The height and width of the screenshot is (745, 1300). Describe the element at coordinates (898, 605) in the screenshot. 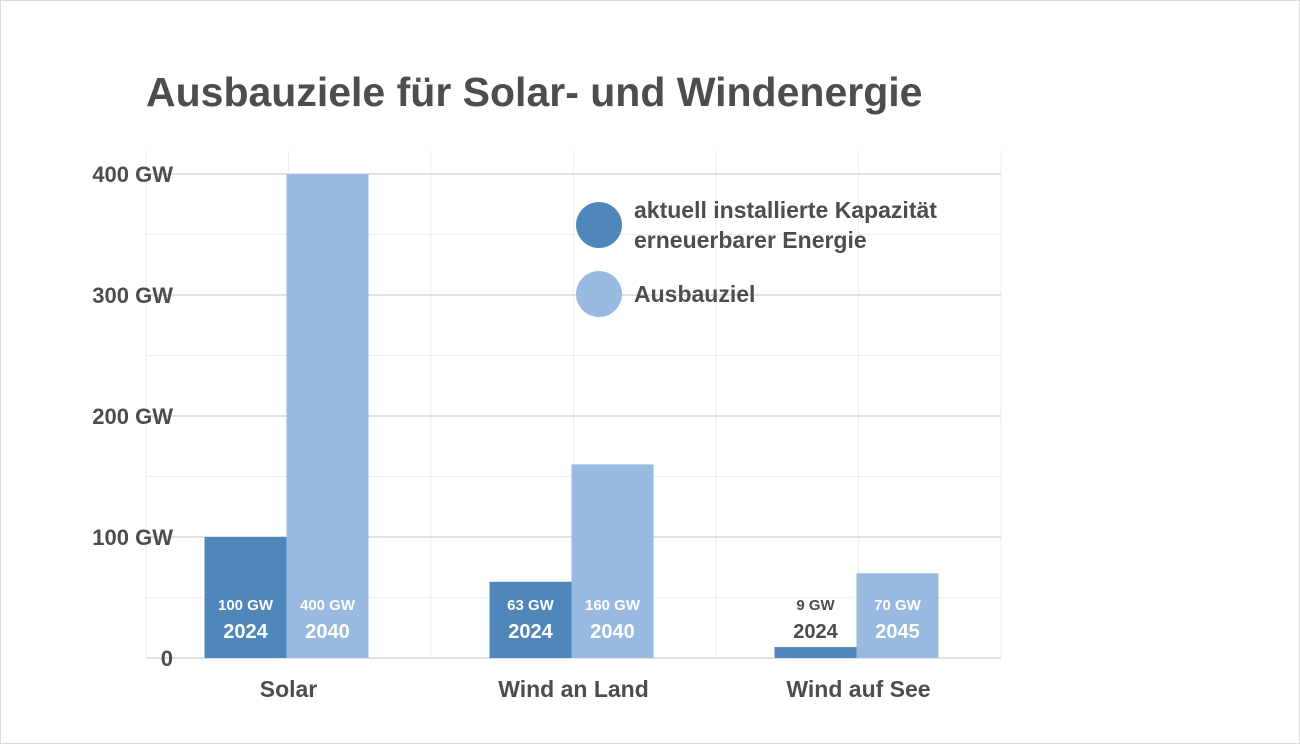

I see `bar-value-label: 70 GW` at that location.